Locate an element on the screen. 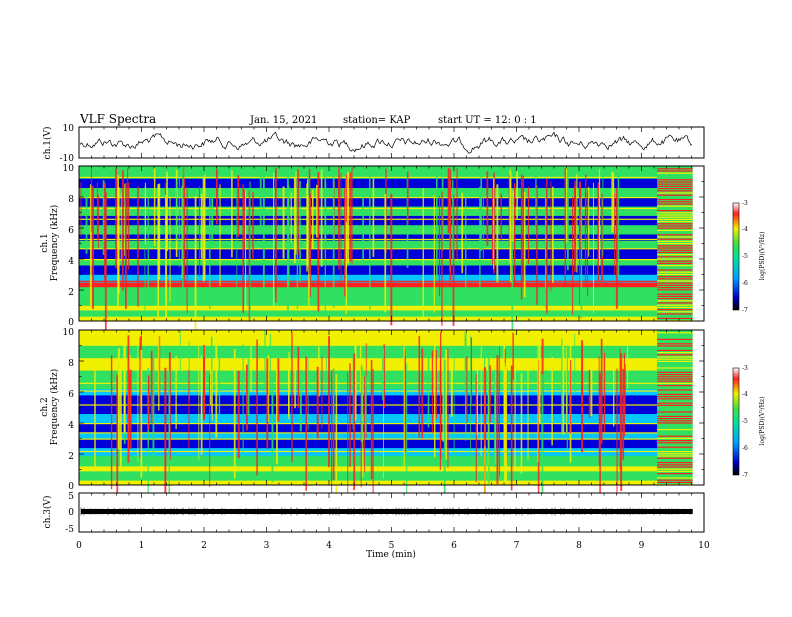 The height and width of the screenshot is (617, 792). cb1-tick-m5: -5 is located at coordinates (745, 256).